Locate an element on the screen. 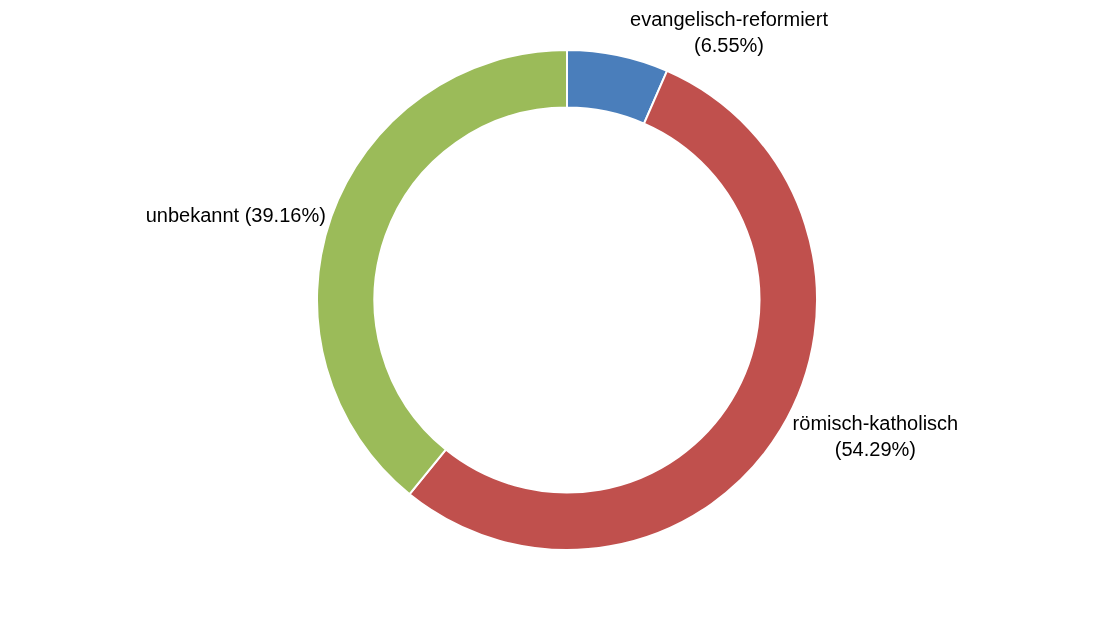  slice-label: unbekannt (39.16%) is located at coordinates (235, 215).